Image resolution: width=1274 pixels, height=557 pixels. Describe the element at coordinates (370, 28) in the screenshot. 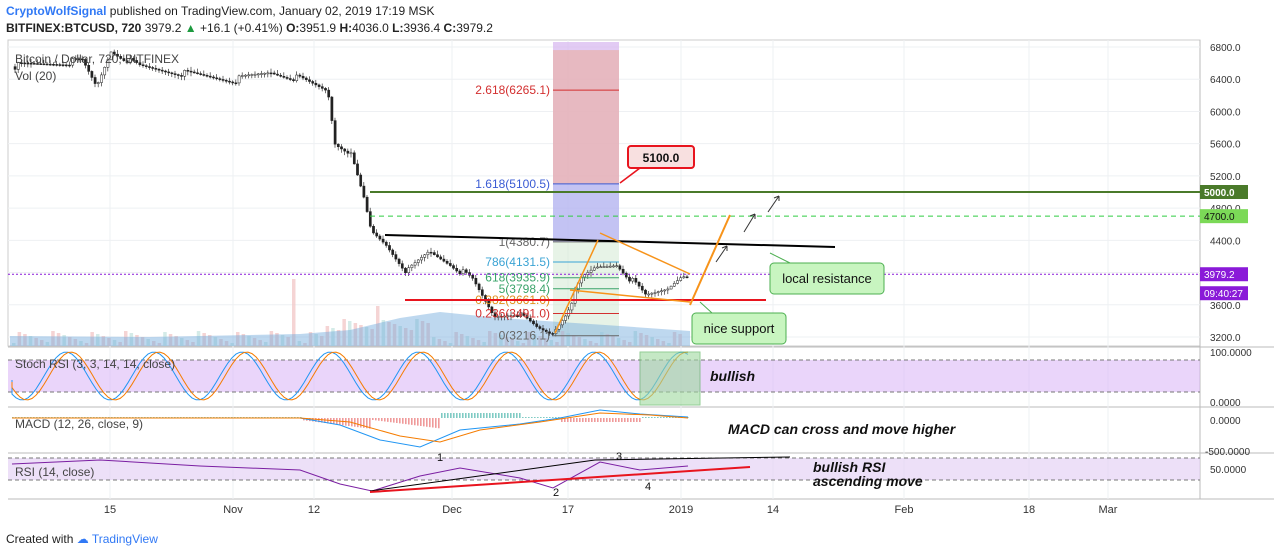

I see `ohlc-high: 4036.0` at that location.